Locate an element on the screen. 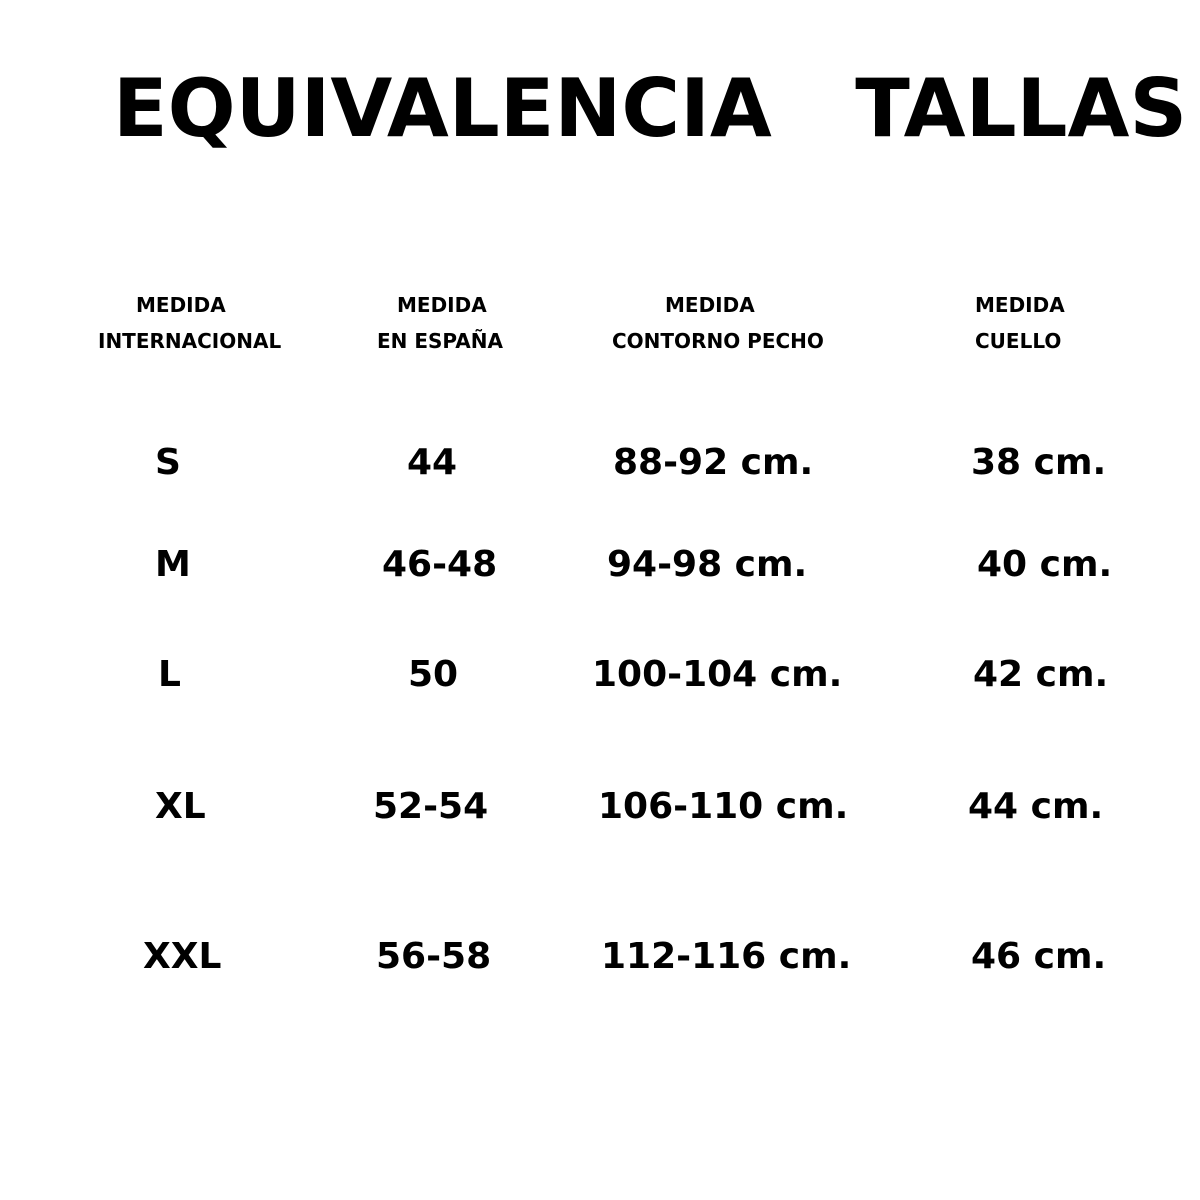 This screenshot has width=1200, height=1200. cell-international: M is located at coordinates (173, 564).